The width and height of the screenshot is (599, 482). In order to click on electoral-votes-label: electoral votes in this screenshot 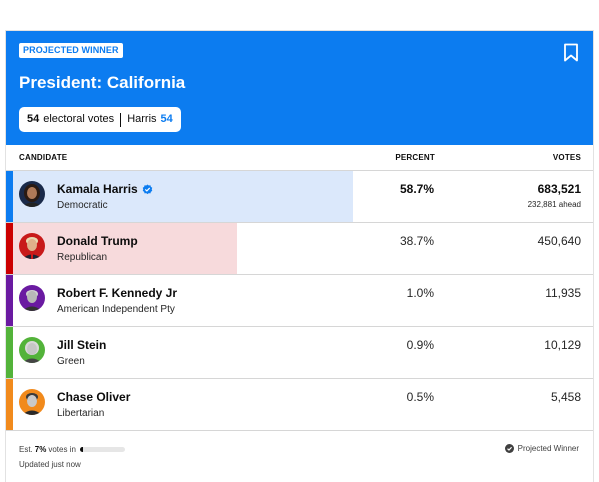, I will do `click(79, 119)`.